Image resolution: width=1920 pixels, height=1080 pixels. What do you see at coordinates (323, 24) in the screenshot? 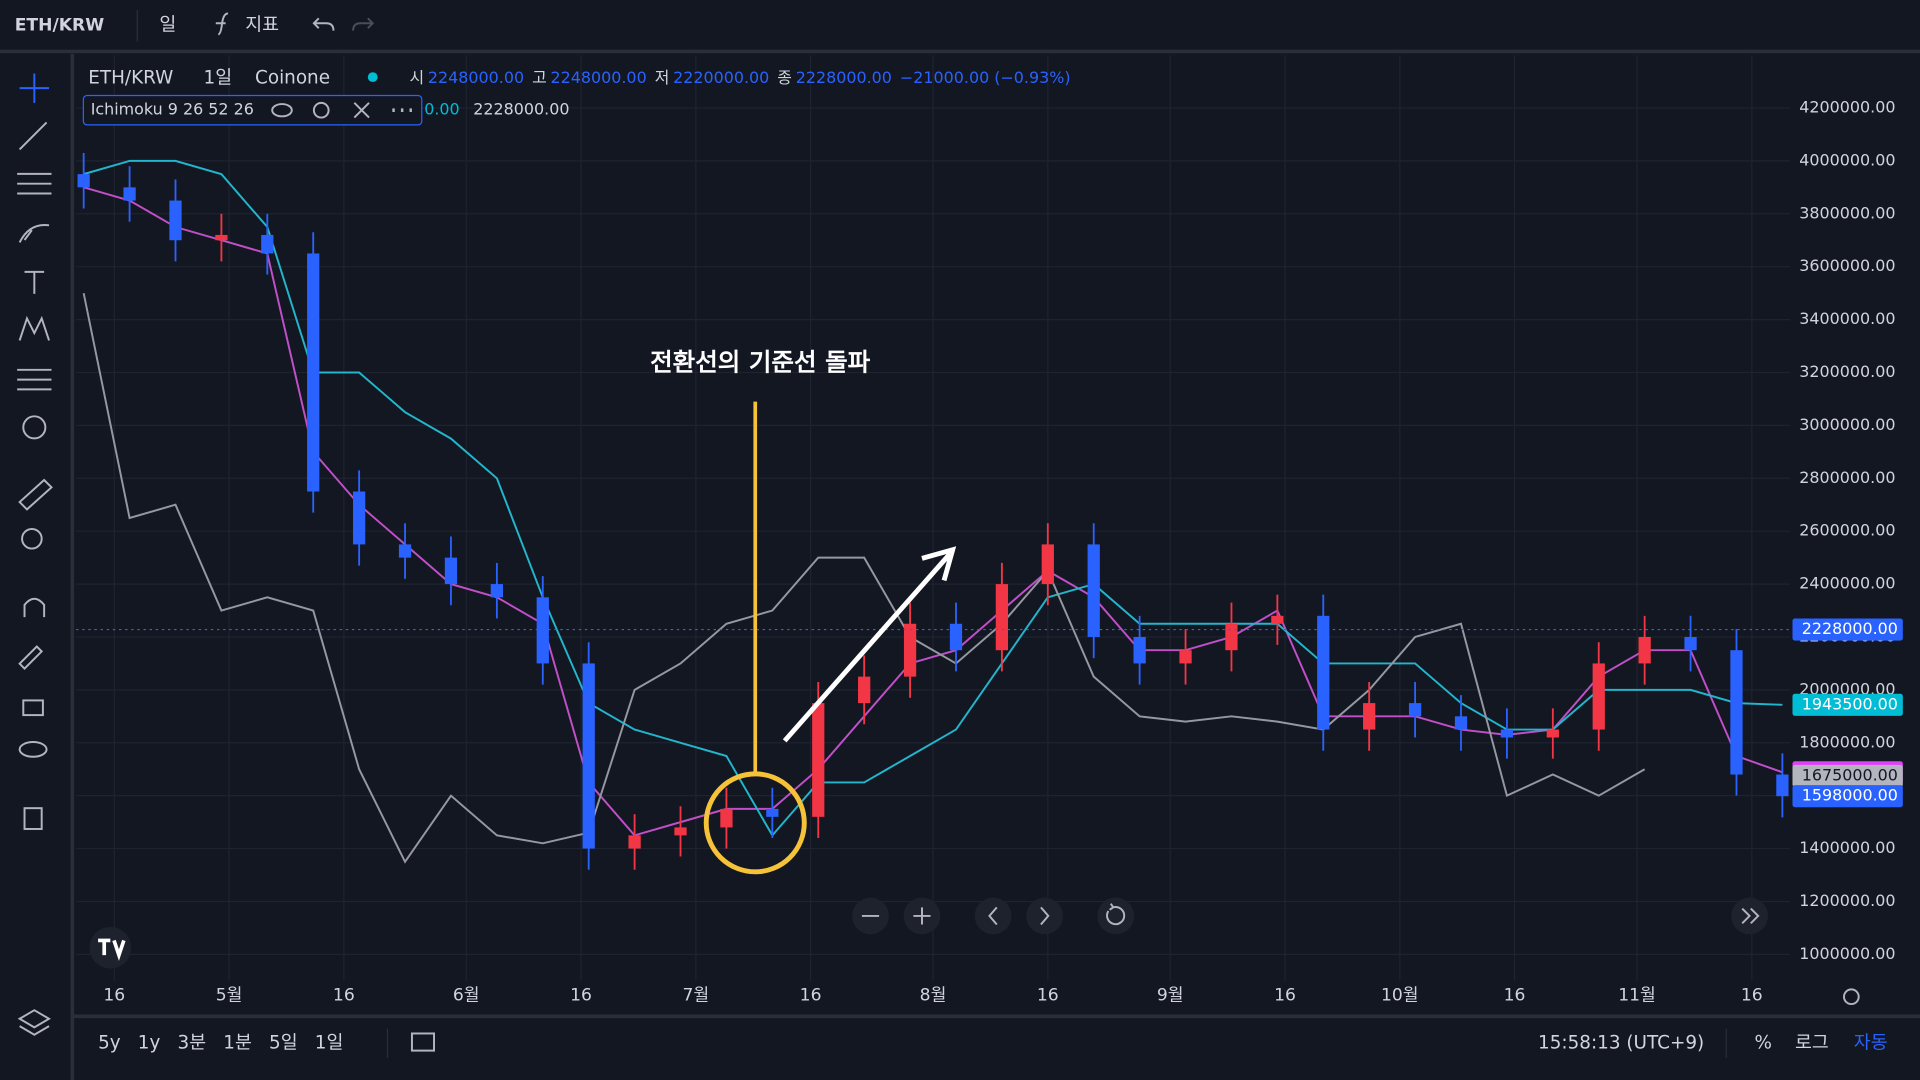
I see `undo-button` at bounding box center [323, 24].